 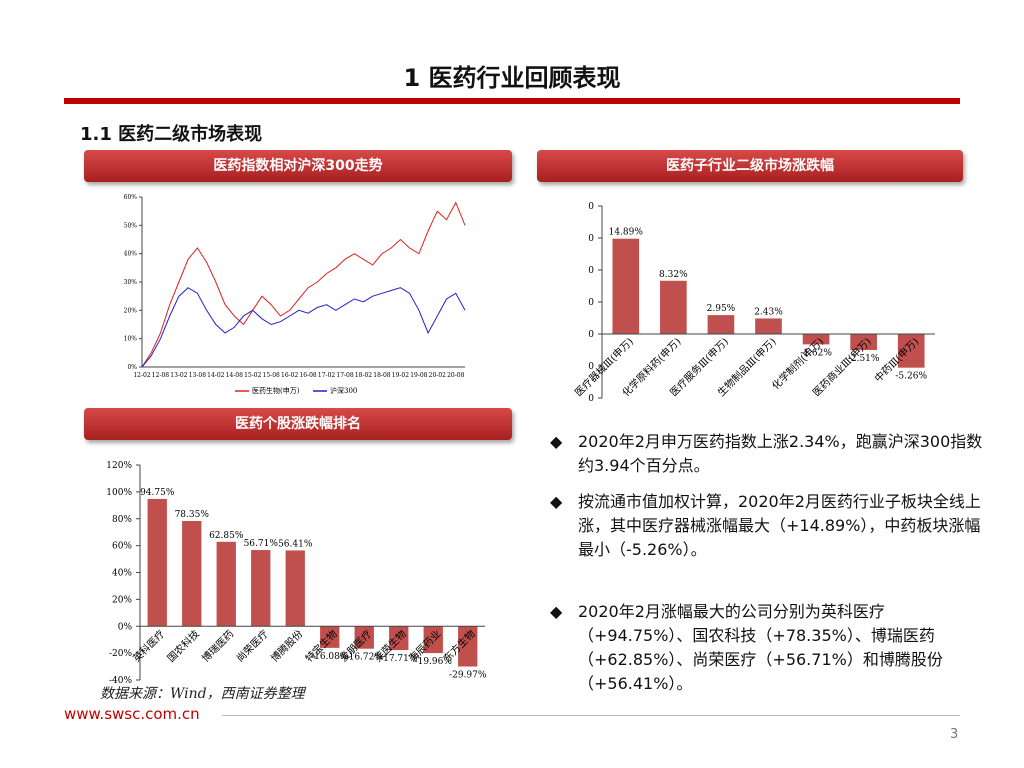 What do you see at coordinates (768, 312) in the screenshot?
I see `value-label: 2.43%` at bounding box center [768, 312].